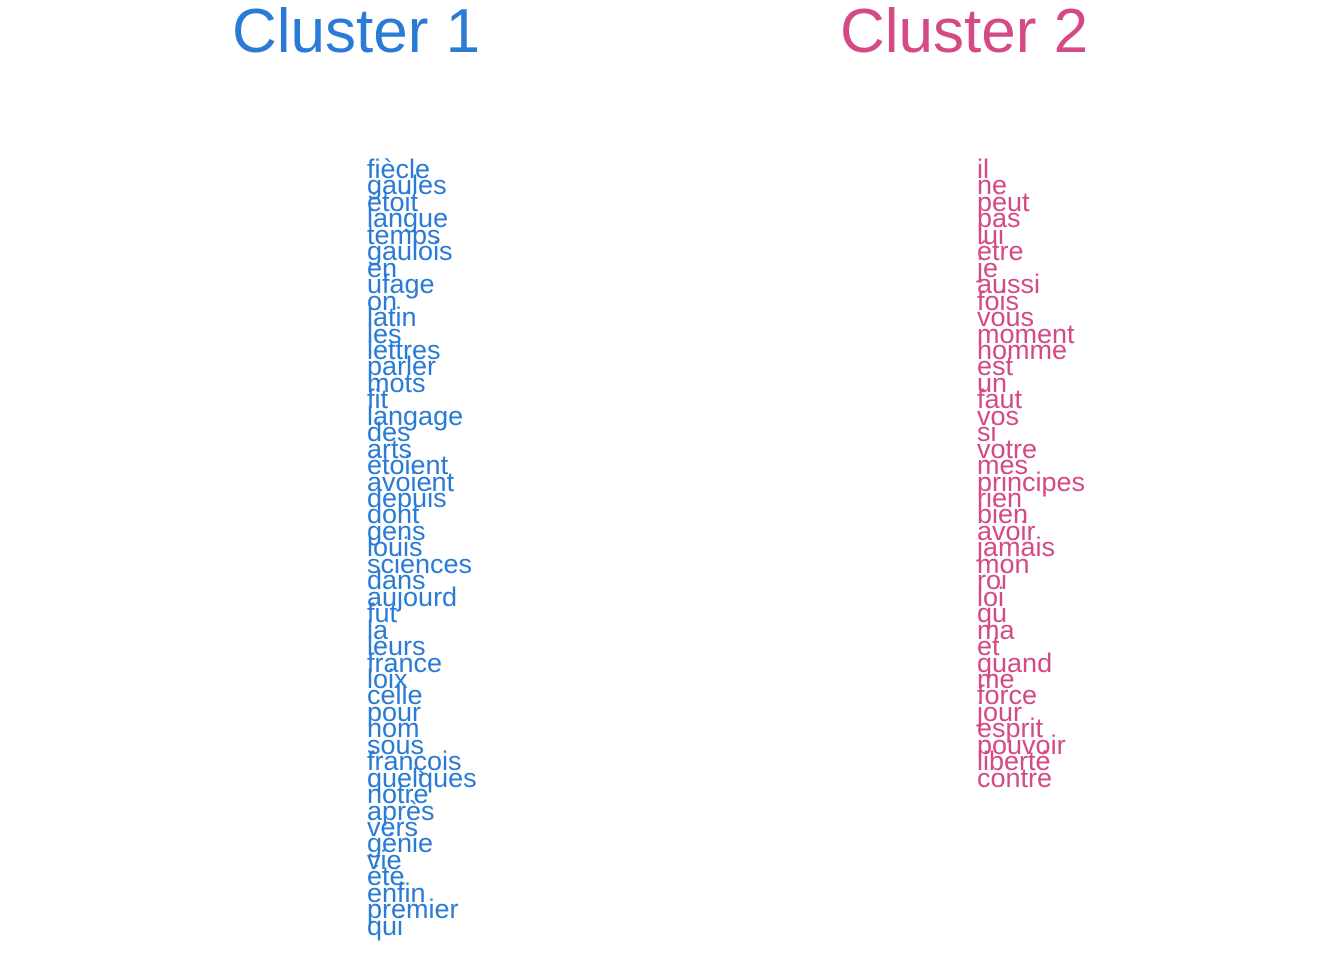 This screenshot has height=960, width=1344. What do you see at coordinates (378, 399) in the screenshot?
I see `cluster-1-word: fit` at bounding box center [378, 399].